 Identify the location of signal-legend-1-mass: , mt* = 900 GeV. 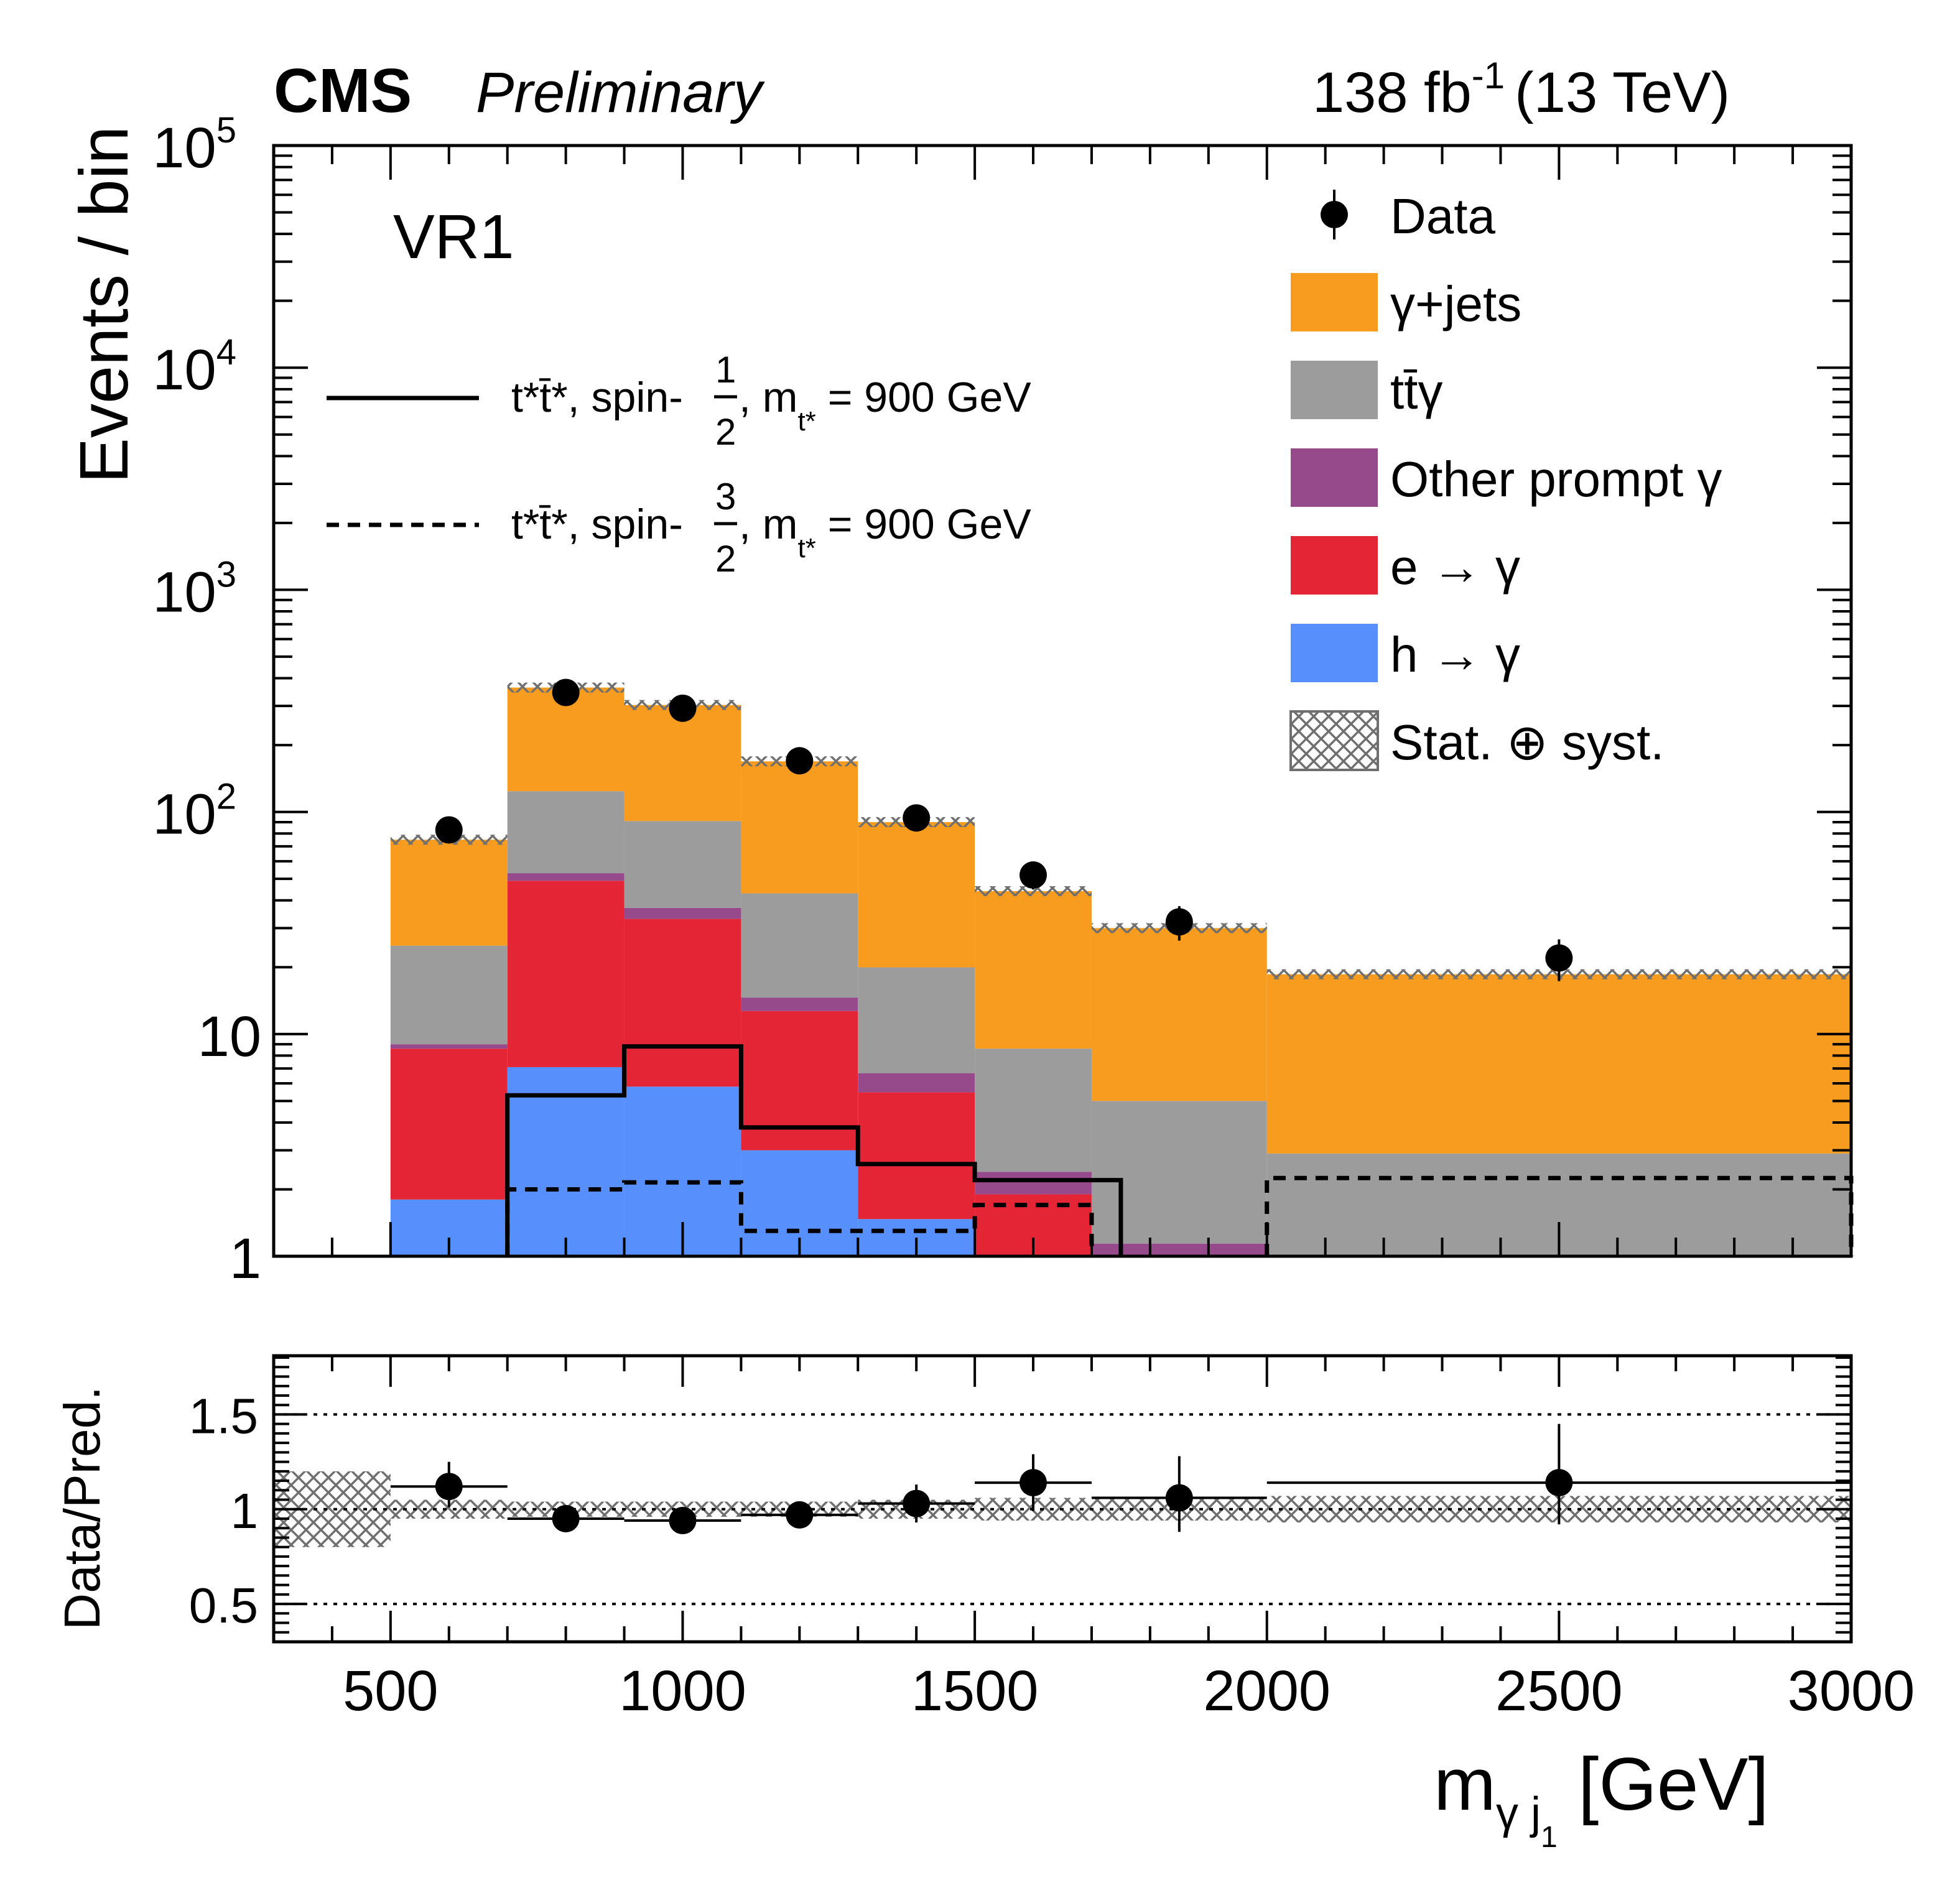
(885, 405).